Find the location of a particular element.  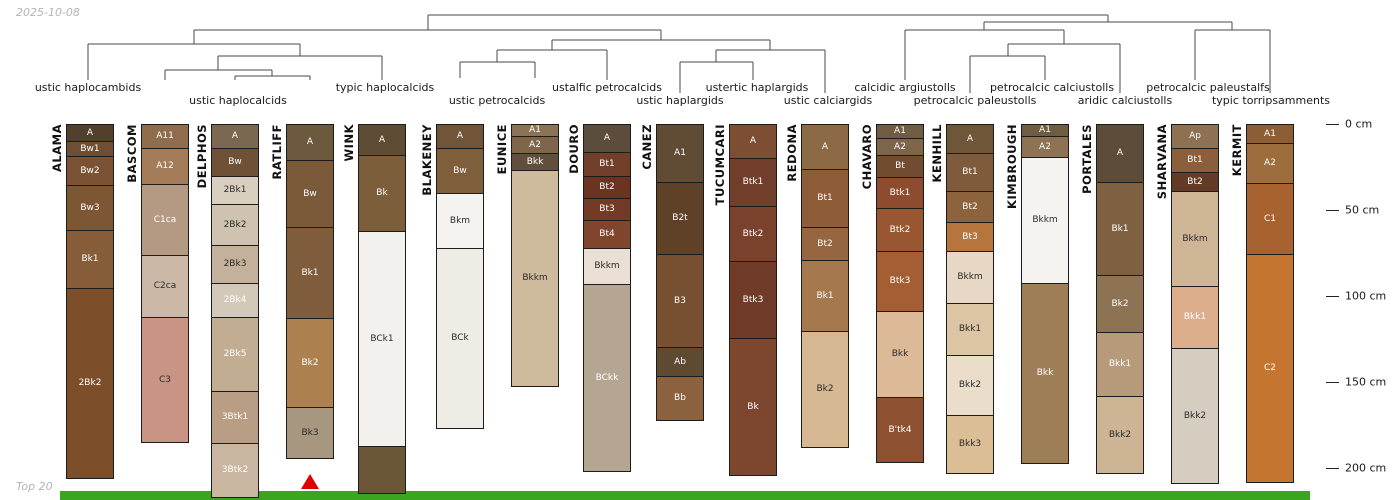

soil-horizon: 2Bk2 is located at coordinates (235, 225).